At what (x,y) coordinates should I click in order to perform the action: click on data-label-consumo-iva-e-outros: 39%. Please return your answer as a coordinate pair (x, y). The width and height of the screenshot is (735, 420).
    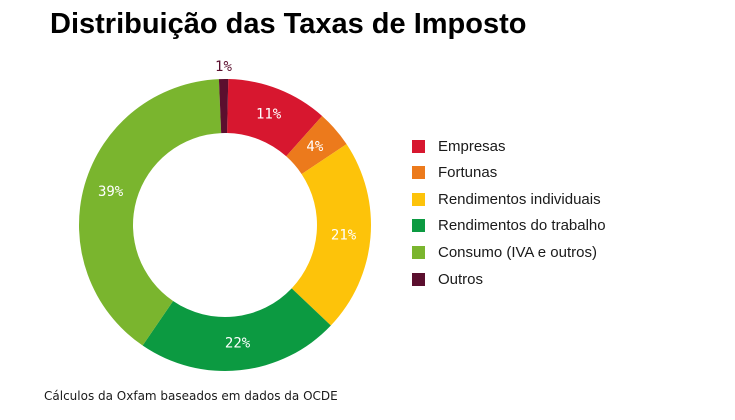
    Looking at the image, I should click on (111, 192).